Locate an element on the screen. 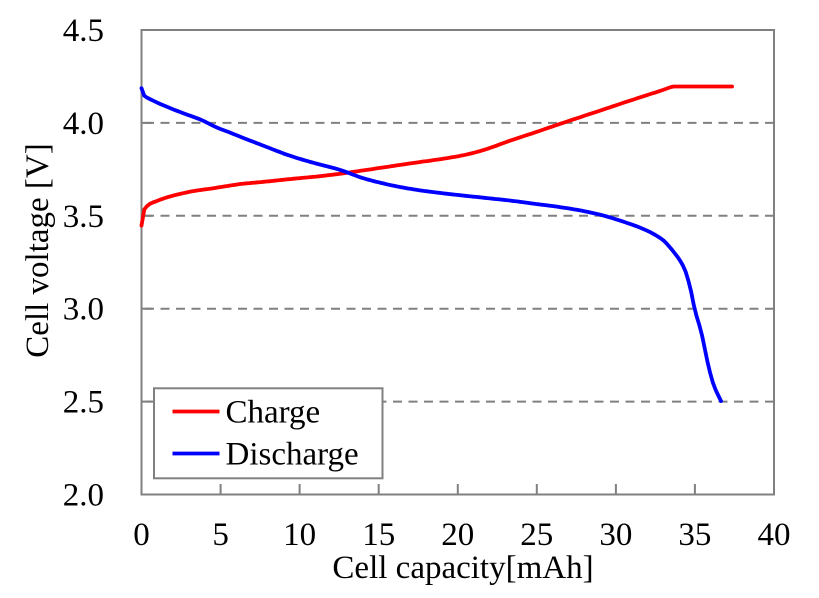  svg-text: 40 is located at coordinates (774, 535).